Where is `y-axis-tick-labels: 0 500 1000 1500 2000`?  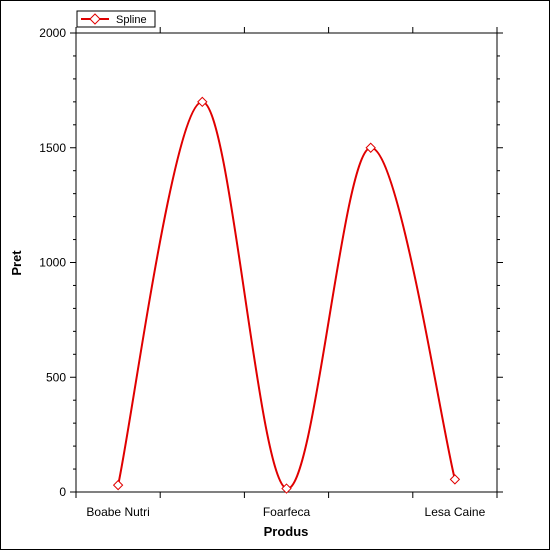
y-axis-tick-labels: 0 500 1000 1500 2000 is located at coordinates (52, 262).